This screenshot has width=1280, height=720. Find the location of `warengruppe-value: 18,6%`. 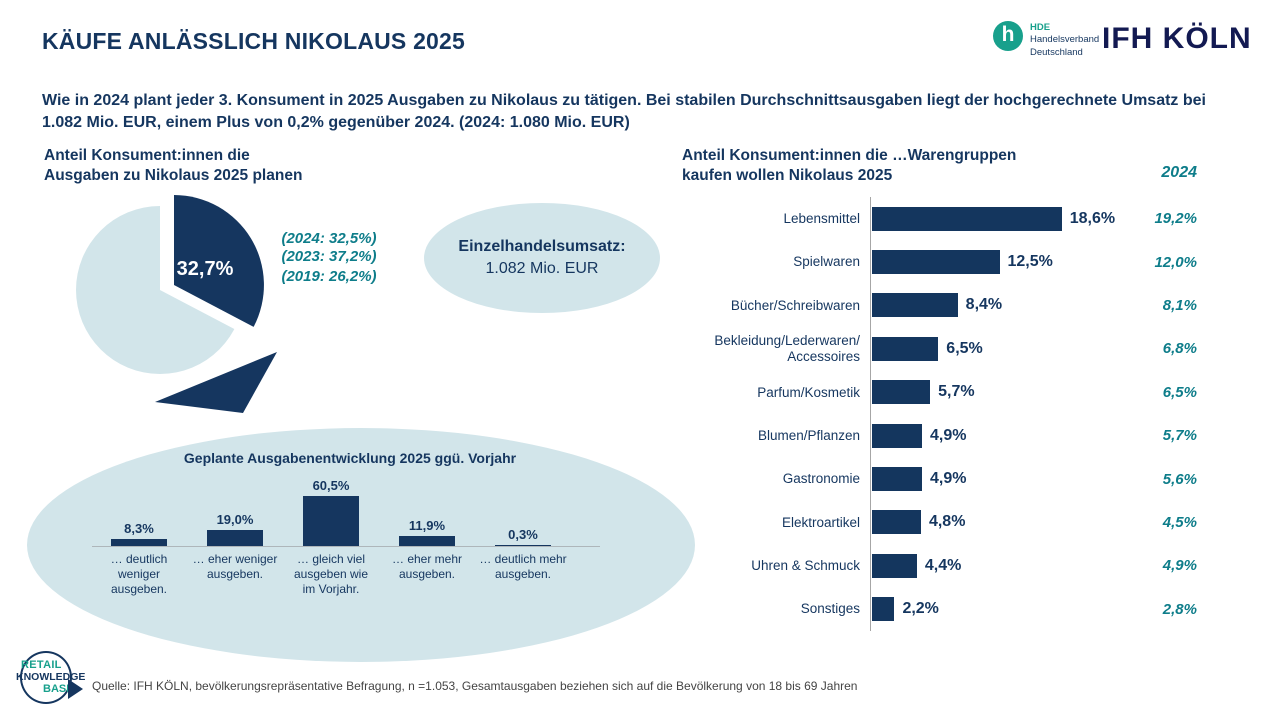

warengruppe-value: 18,6% is located at coordinates (1092, 218).